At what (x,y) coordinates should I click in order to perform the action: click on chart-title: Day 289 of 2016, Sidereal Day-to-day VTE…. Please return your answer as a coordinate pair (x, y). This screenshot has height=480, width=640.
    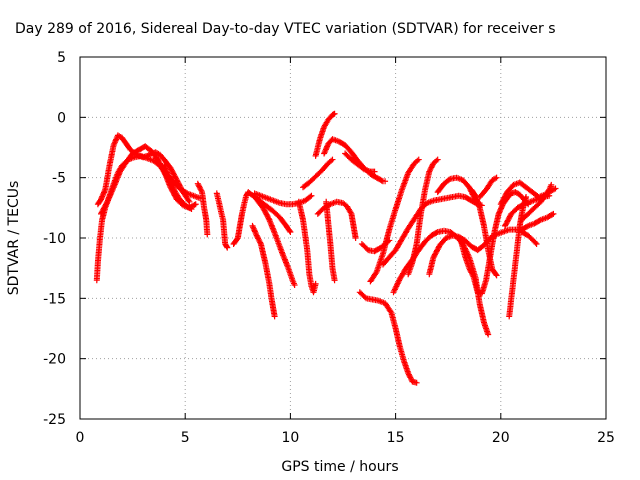
    Looking at the image, I should click on (285, 29).